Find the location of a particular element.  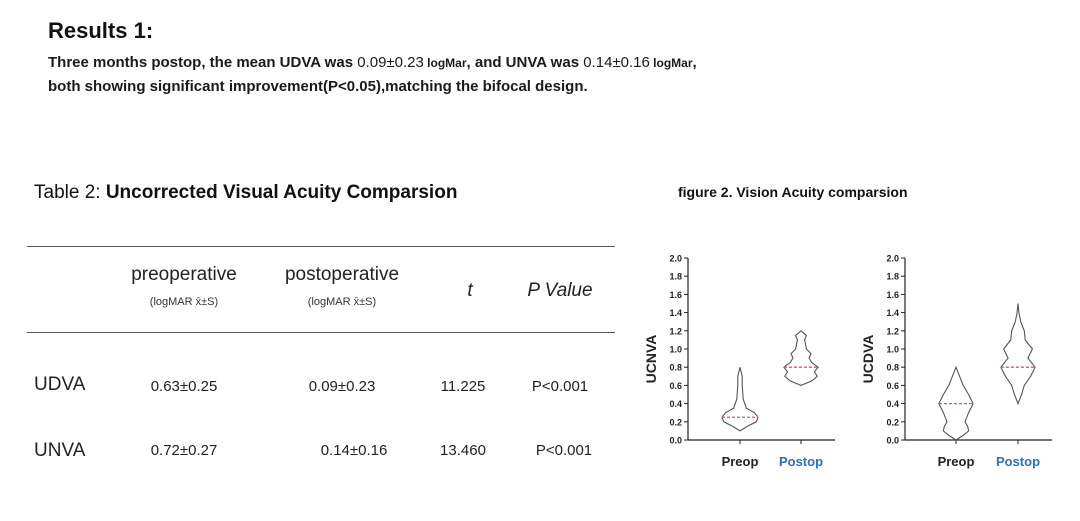

udva-mean-value: 0.09±0.23 is located at coordinates (390, 62).